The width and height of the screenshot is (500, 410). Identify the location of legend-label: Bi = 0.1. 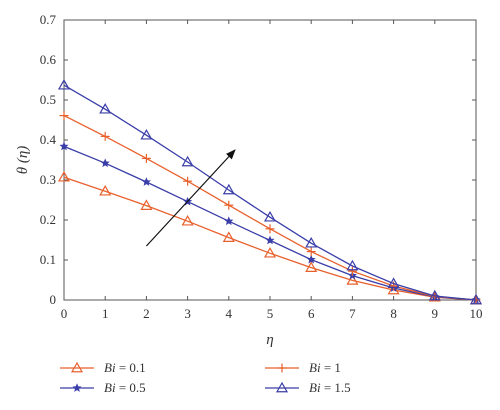
(125, 367).